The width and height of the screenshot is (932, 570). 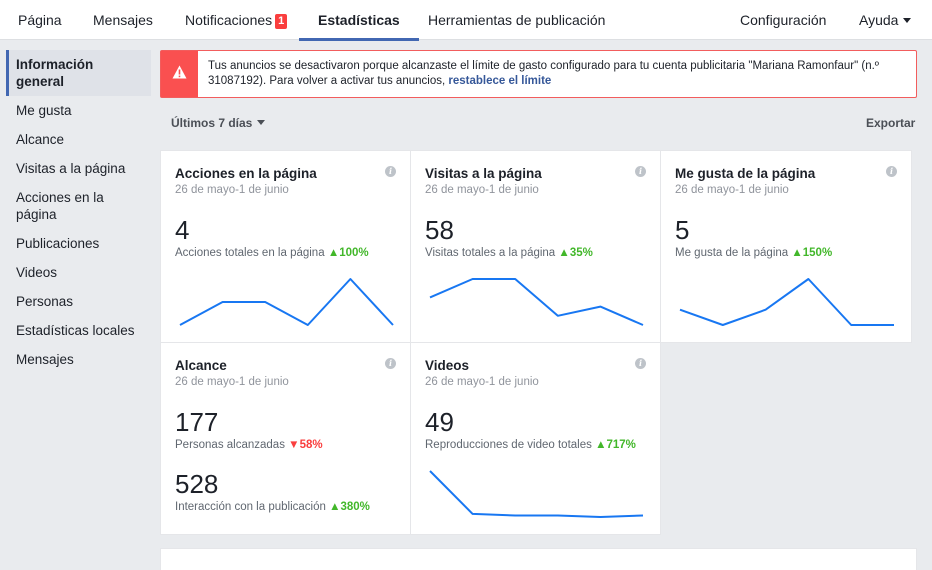 What do you see at coordinates (783, 20) in the screenshot?
I see `settings-link: Configuración` at bounding box center [783, 20].